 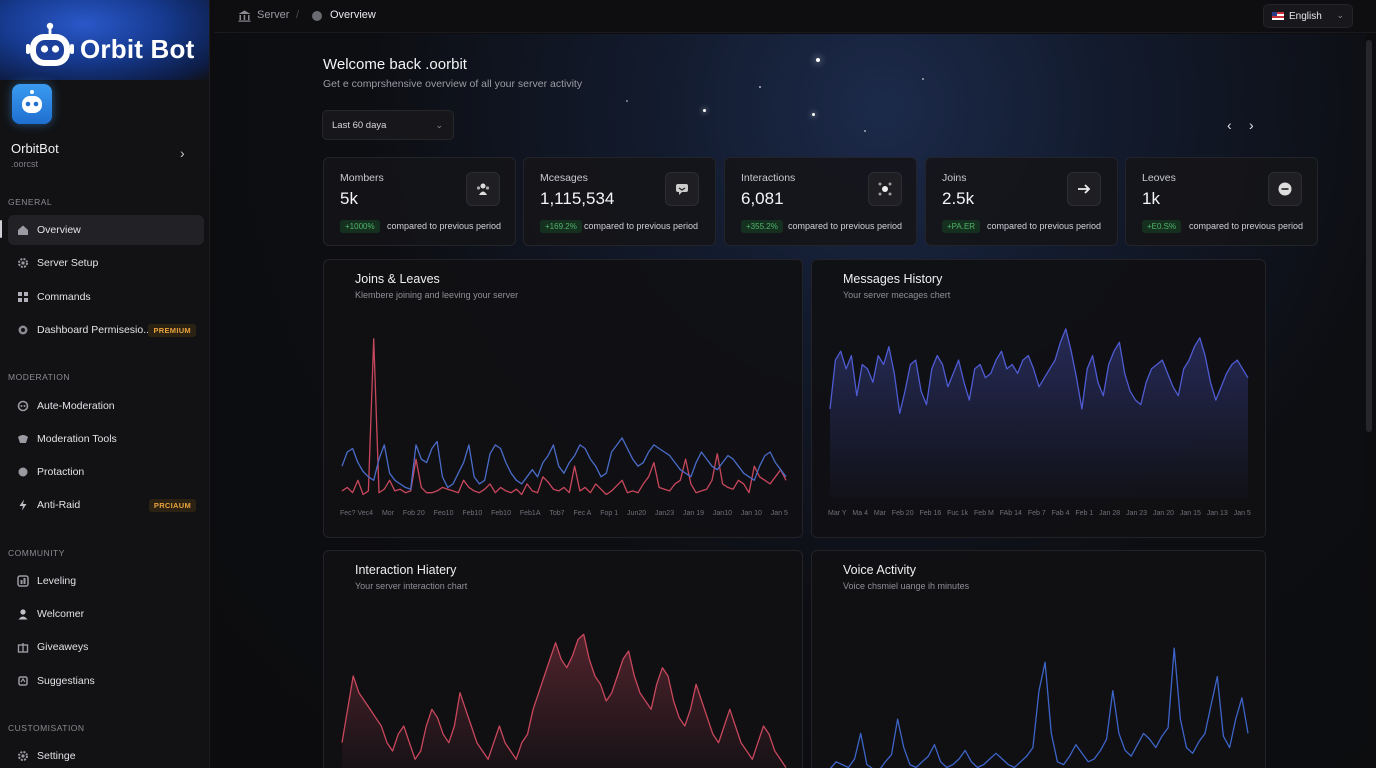 I want to click on sidebar-item-protection: Protaction, so click(x=106, y=472).